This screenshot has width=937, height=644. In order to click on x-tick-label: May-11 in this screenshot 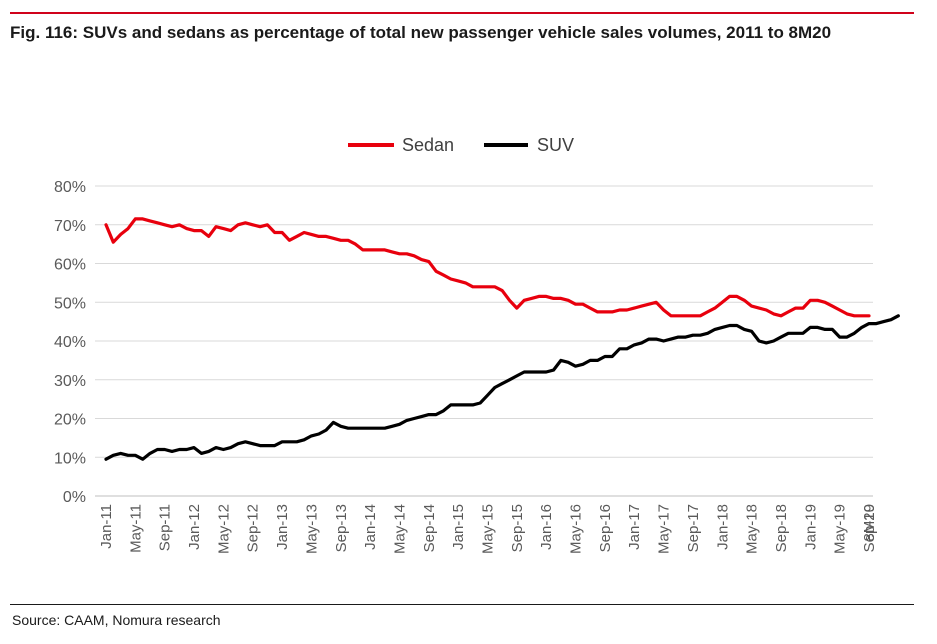, I will do `click(135, 528)`.